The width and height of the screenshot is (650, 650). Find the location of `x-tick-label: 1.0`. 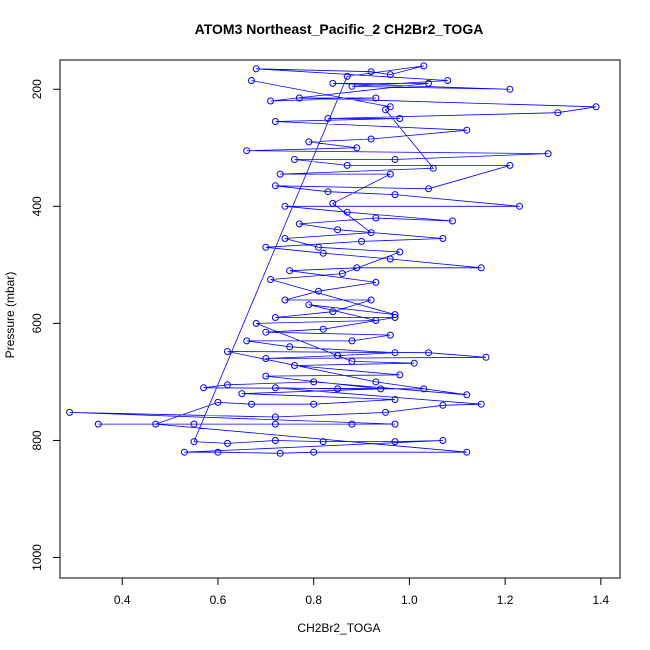

x-tick-label: 1.0 is located at coordinates (409, 600).